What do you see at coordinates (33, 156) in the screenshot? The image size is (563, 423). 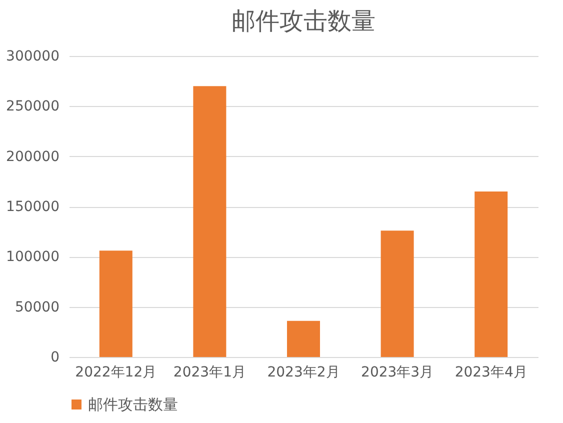 I see `y-tick-label: 200000` at bounding box center [33, 156].